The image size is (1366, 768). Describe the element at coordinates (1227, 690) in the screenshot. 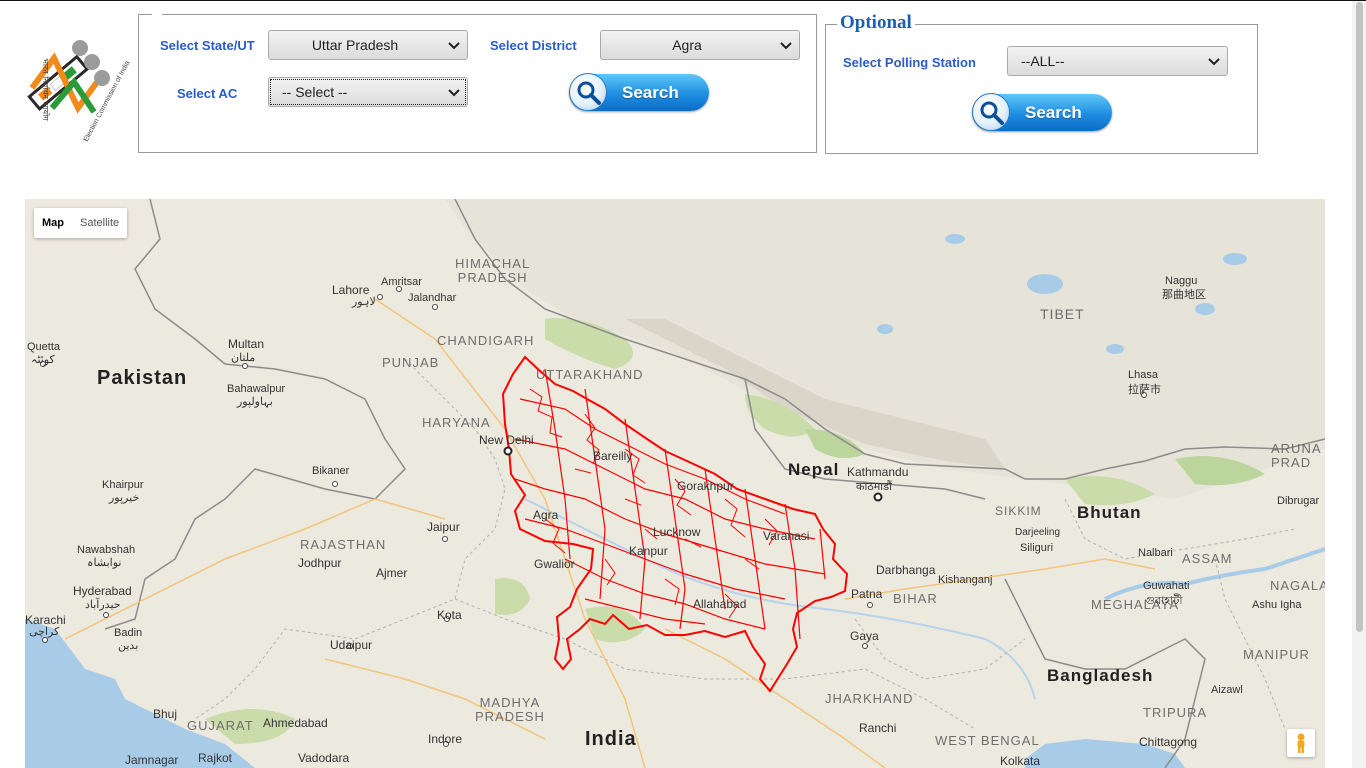

I see `map-label-aizawl: Aizawl` at that location.